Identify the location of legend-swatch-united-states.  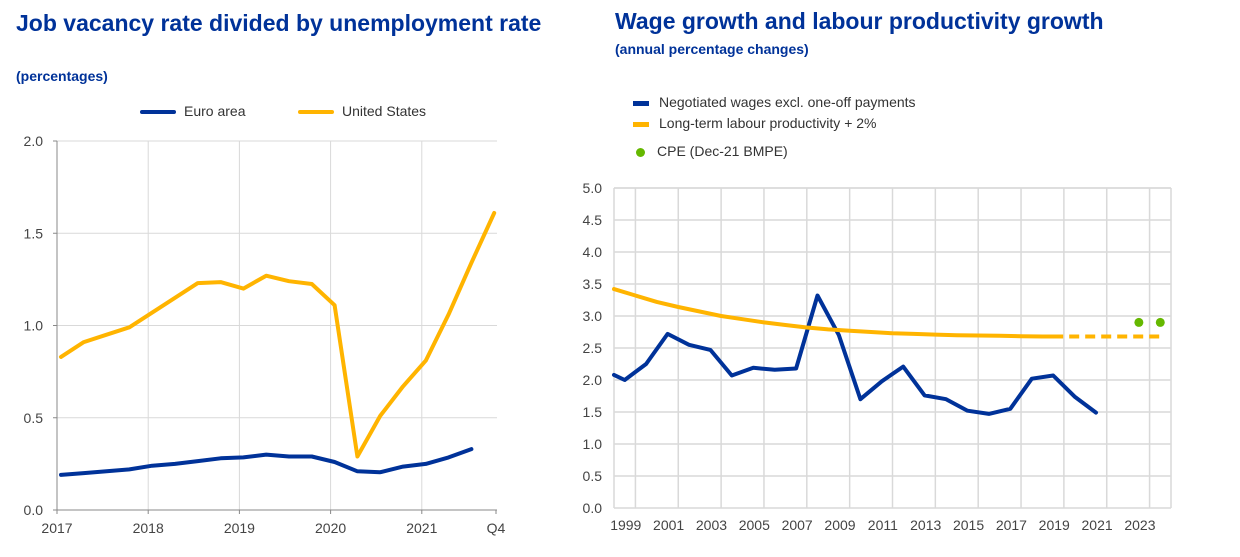
(316, 112).